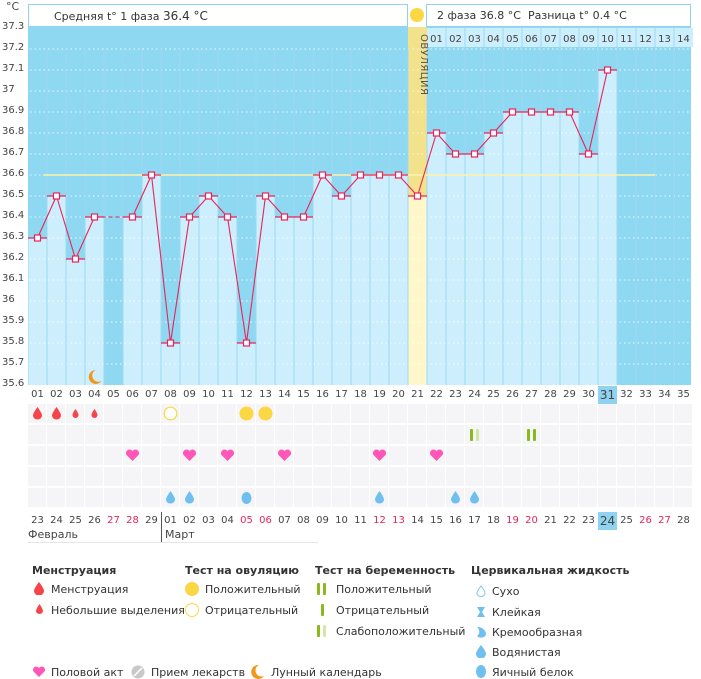  What do you see at coordinates (265, 394) in the screenshot?
I see `cycle-day-13: 13` at bounding box center [265, 394].